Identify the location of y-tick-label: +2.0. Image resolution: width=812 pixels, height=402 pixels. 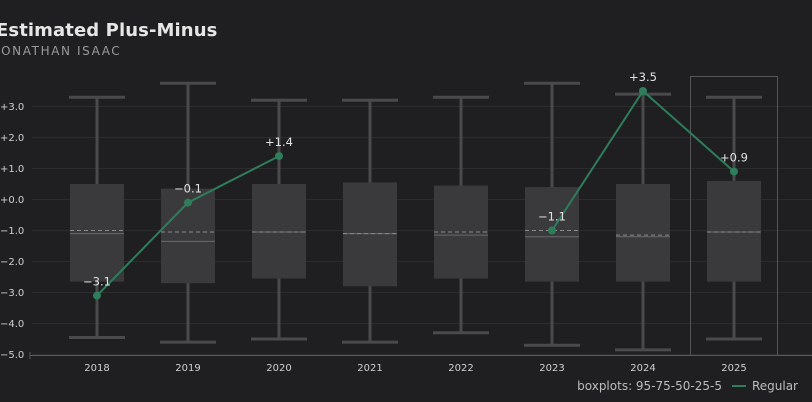
(12, 138).